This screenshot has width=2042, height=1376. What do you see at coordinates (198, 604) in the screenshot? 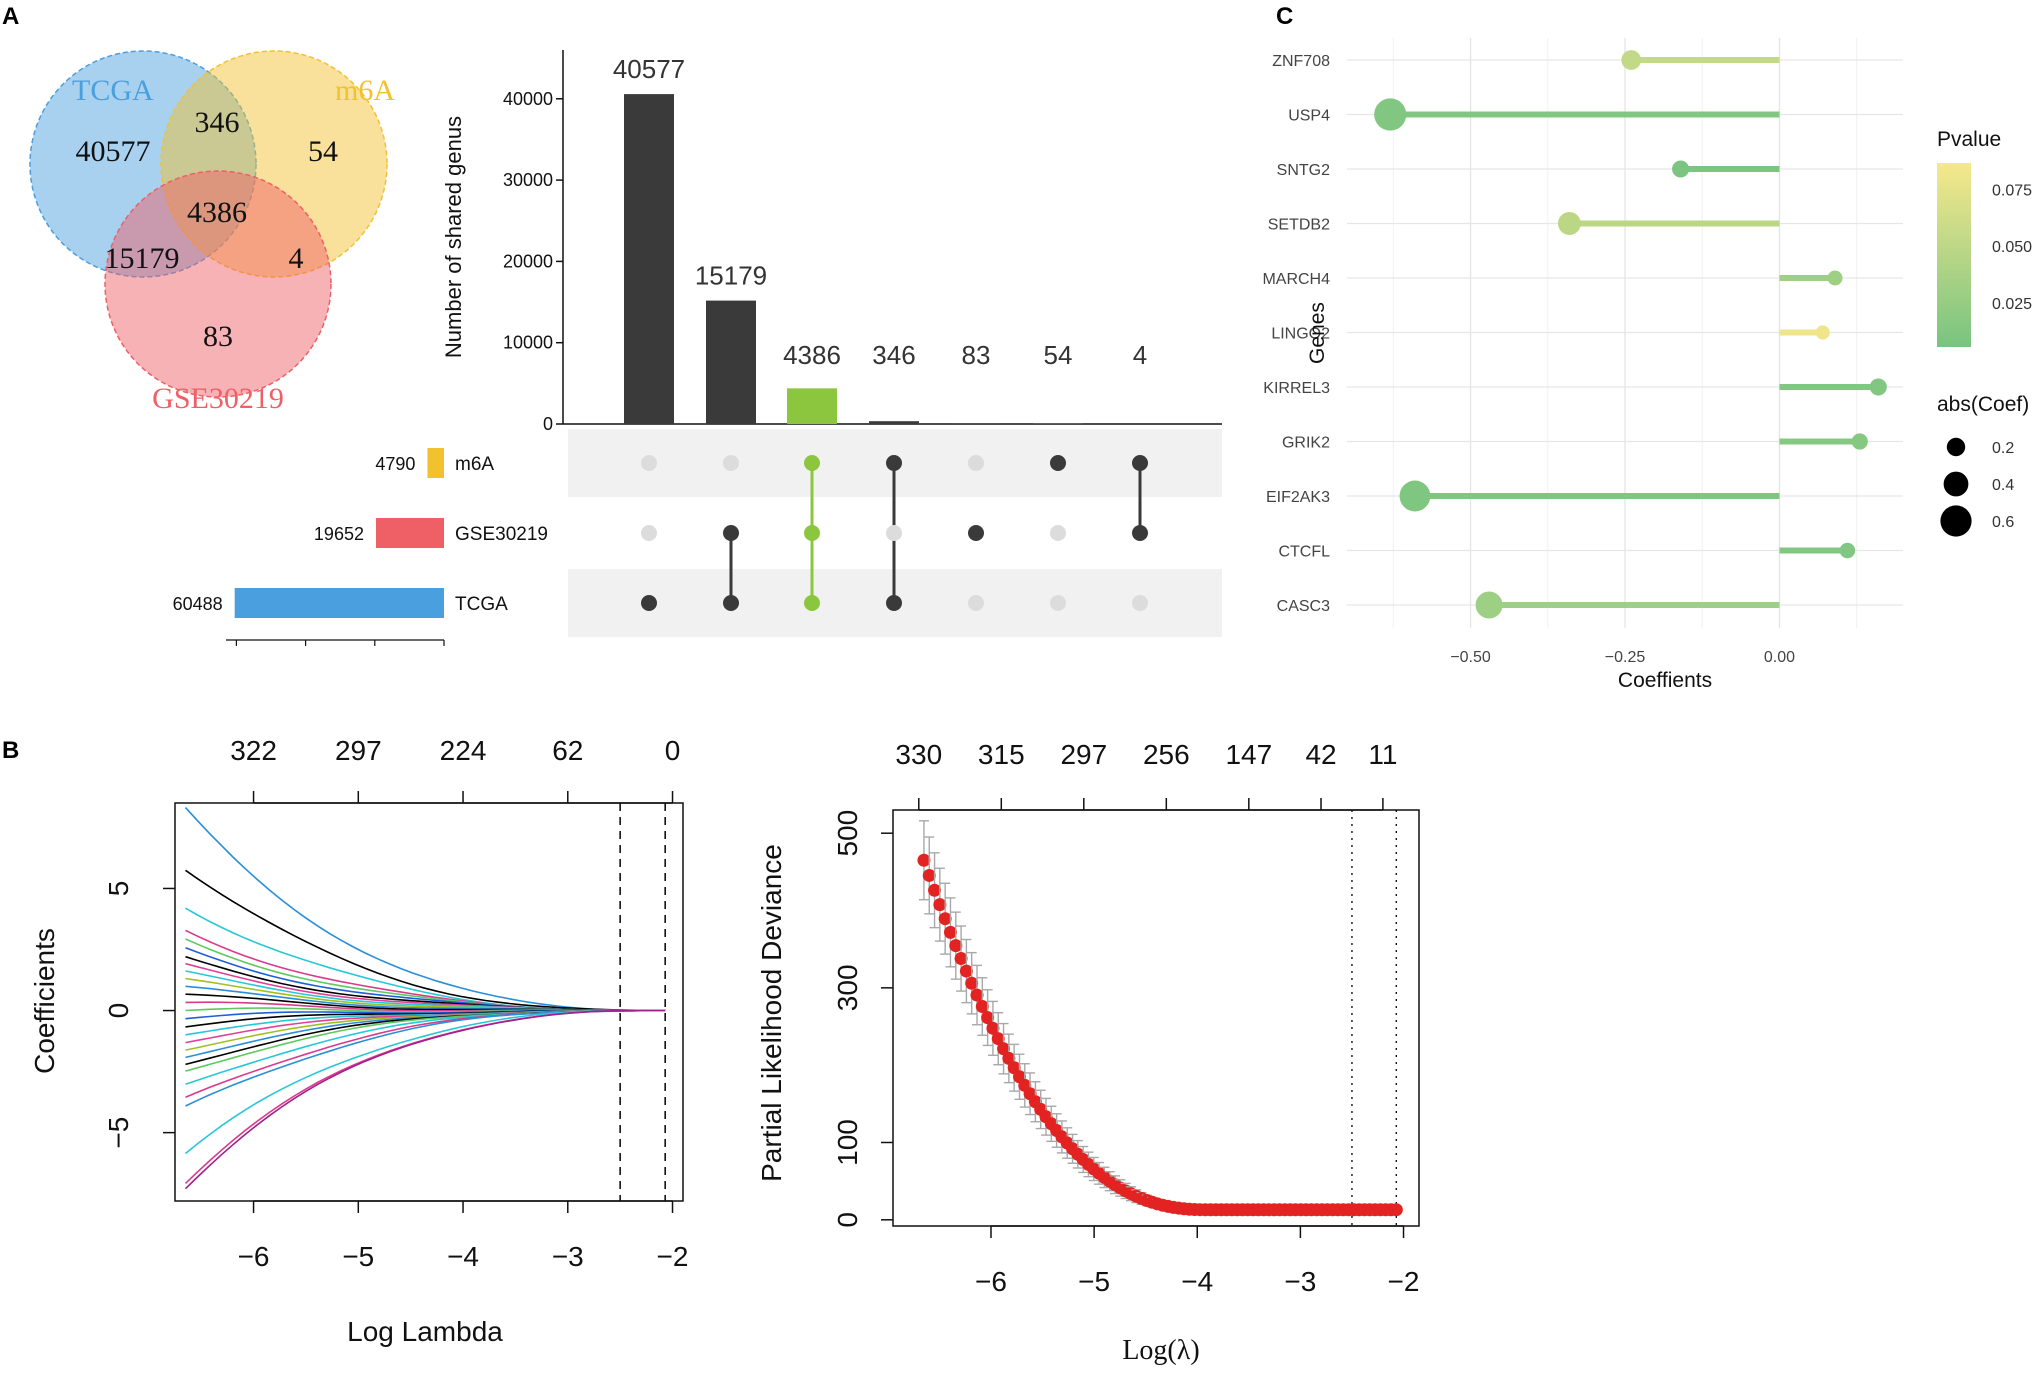
I see `set-size-label: 60488` at bounding box center [198, 604].